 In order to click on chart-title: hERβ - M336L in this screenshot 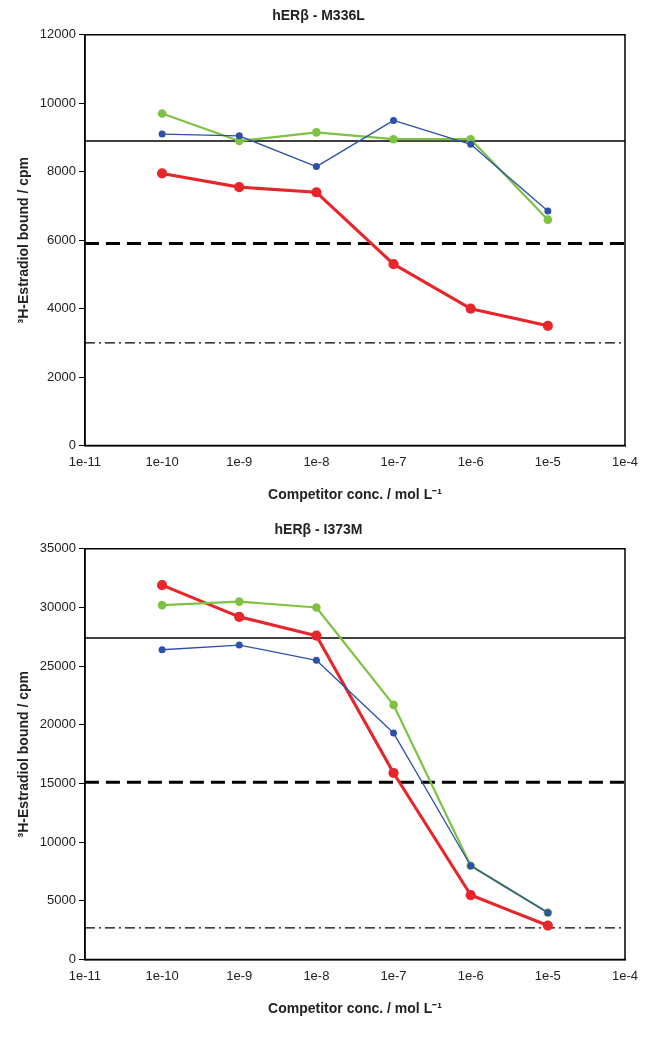, I will do `click(319, 15)`.